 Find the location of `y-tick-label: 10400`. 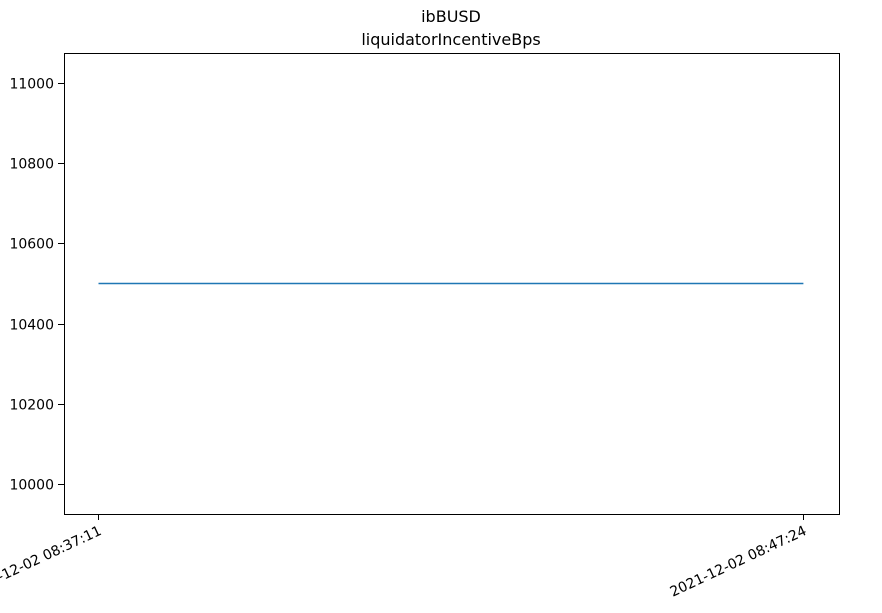

y-tick-label: 10400 is located at coordinates (31, 326).